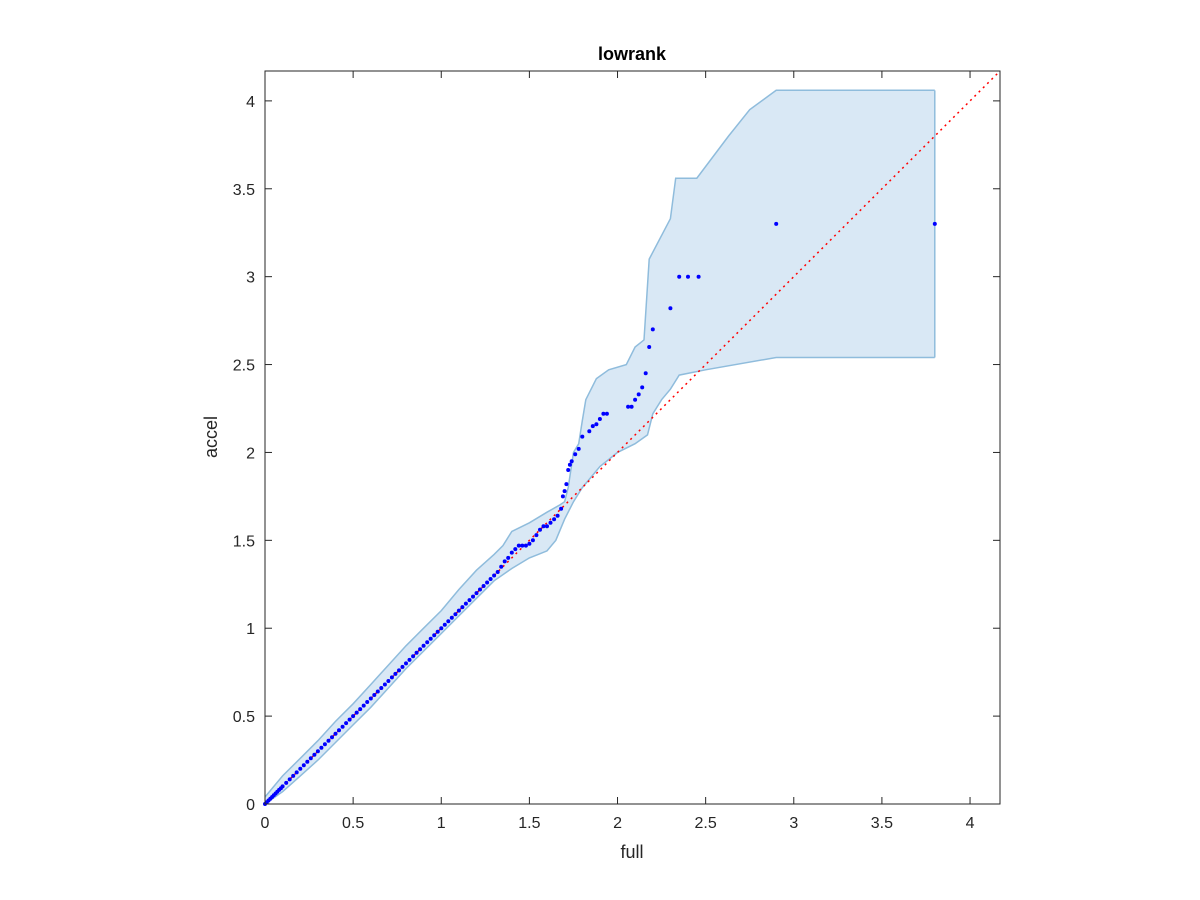 The image size is (1200, 900). Describe the element at coordinates (265, 823) in the screenshot. I see `x-tick-label: 0` at that location.